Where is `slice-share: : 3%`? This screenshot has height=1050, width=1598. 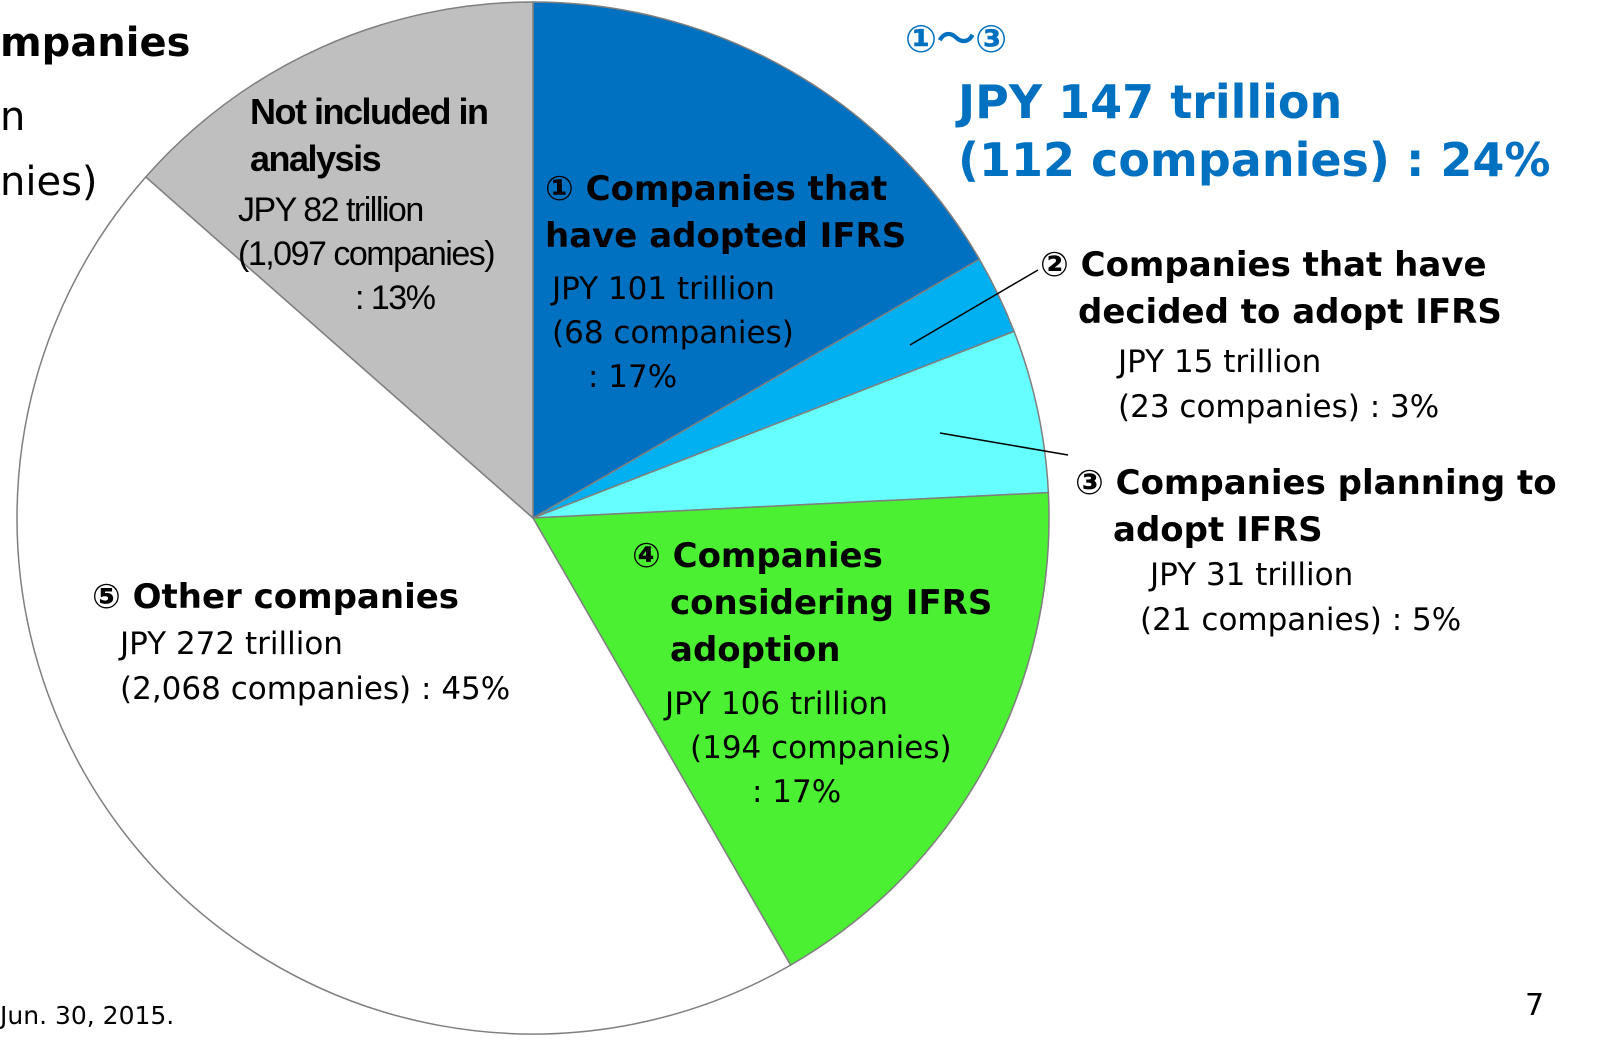 slice-share: : 3% is located at coordinates (1404, 407).